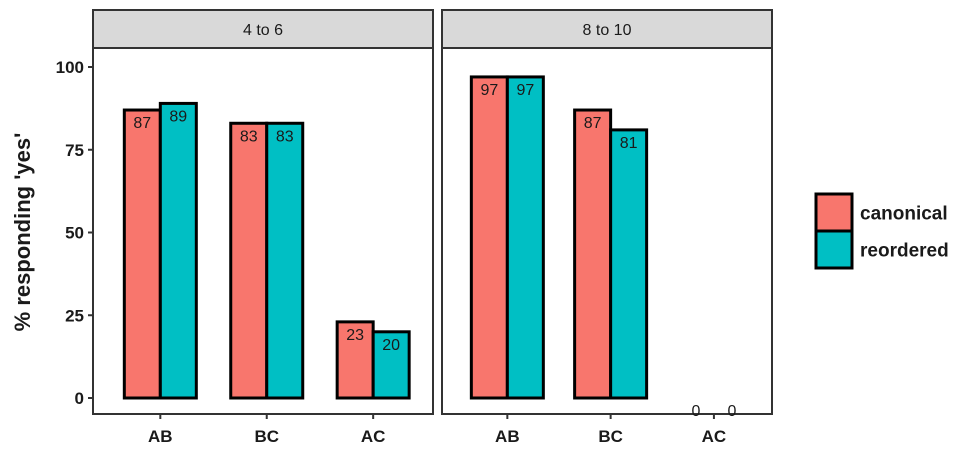 The width and height of the screenshot is (973, 455). Describe the element at coordinates (507, 436) in the screenshot. I see `x-tick-label-ab-panel-2: AB` at that location.